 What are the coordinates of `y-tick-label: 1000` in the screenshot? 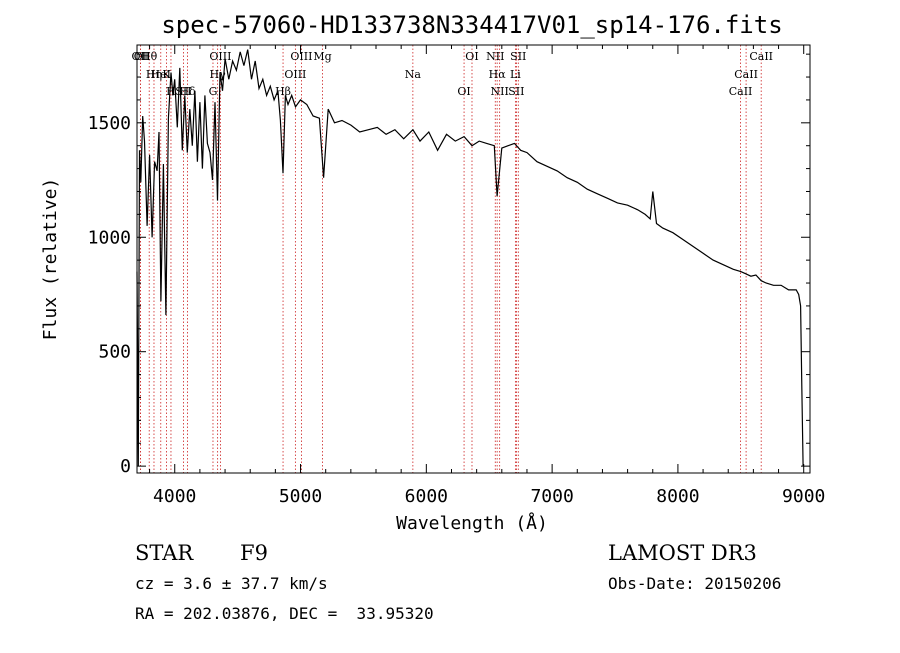 It's located at (109, 237).